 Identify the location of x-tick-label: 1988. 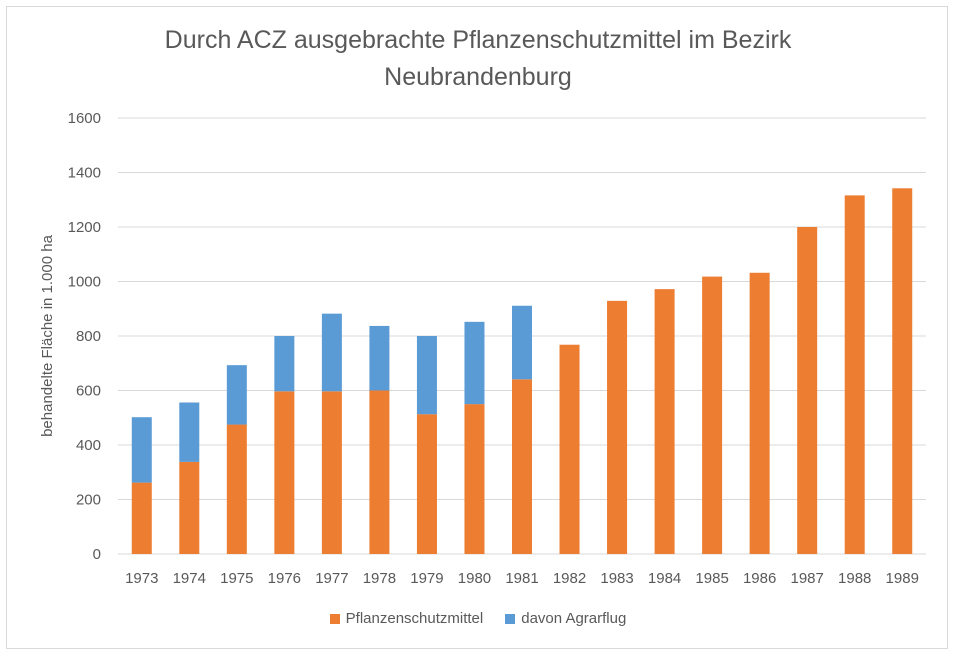
(854, 578).